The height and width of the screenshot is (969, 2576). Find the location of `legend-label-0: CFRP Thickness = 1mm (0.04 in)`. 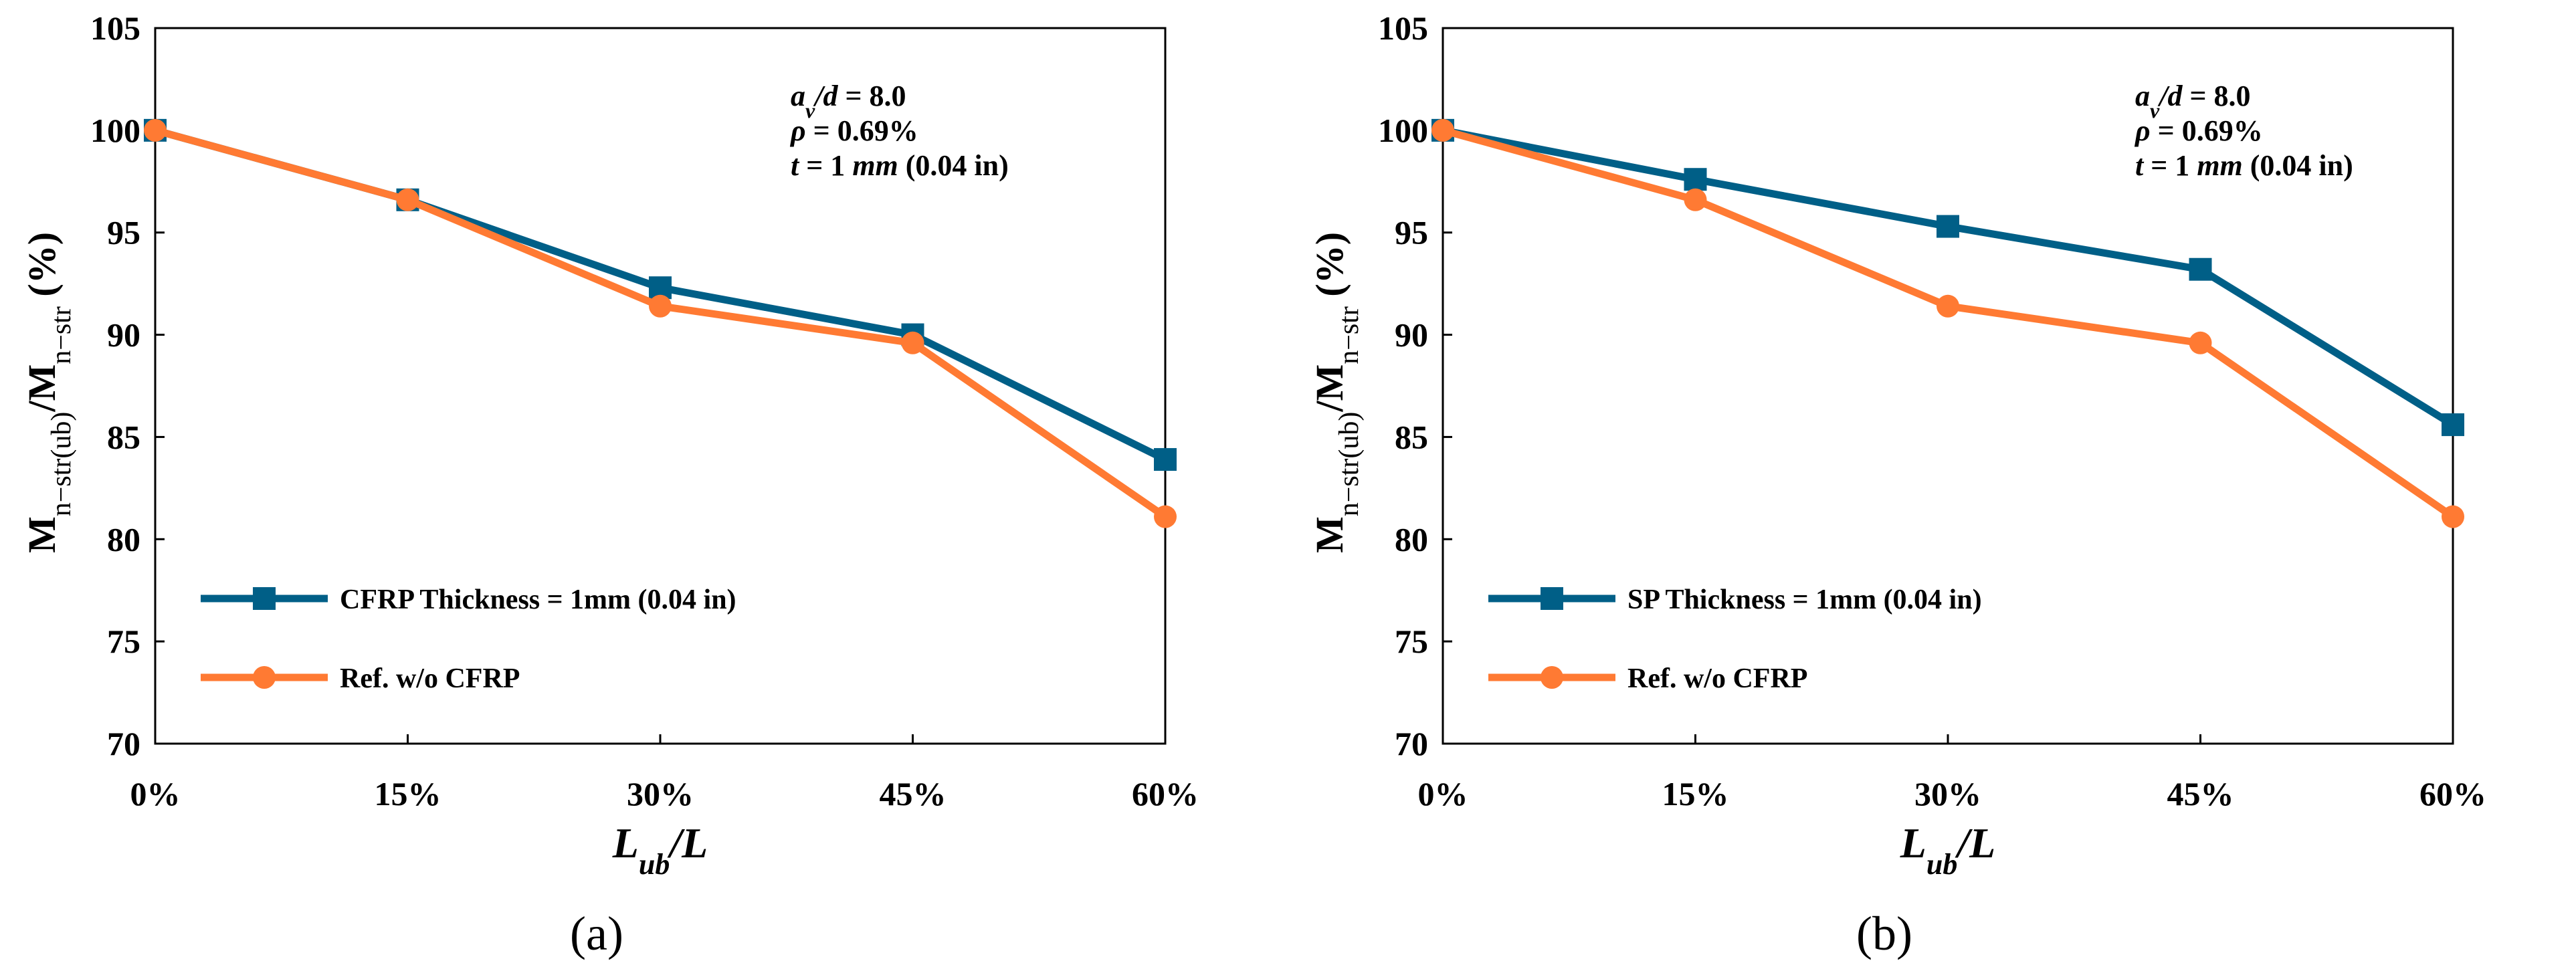

legend-label-0: CFRP Thickness = 1mm (0.04 in) is located at coordinates (538, 599).